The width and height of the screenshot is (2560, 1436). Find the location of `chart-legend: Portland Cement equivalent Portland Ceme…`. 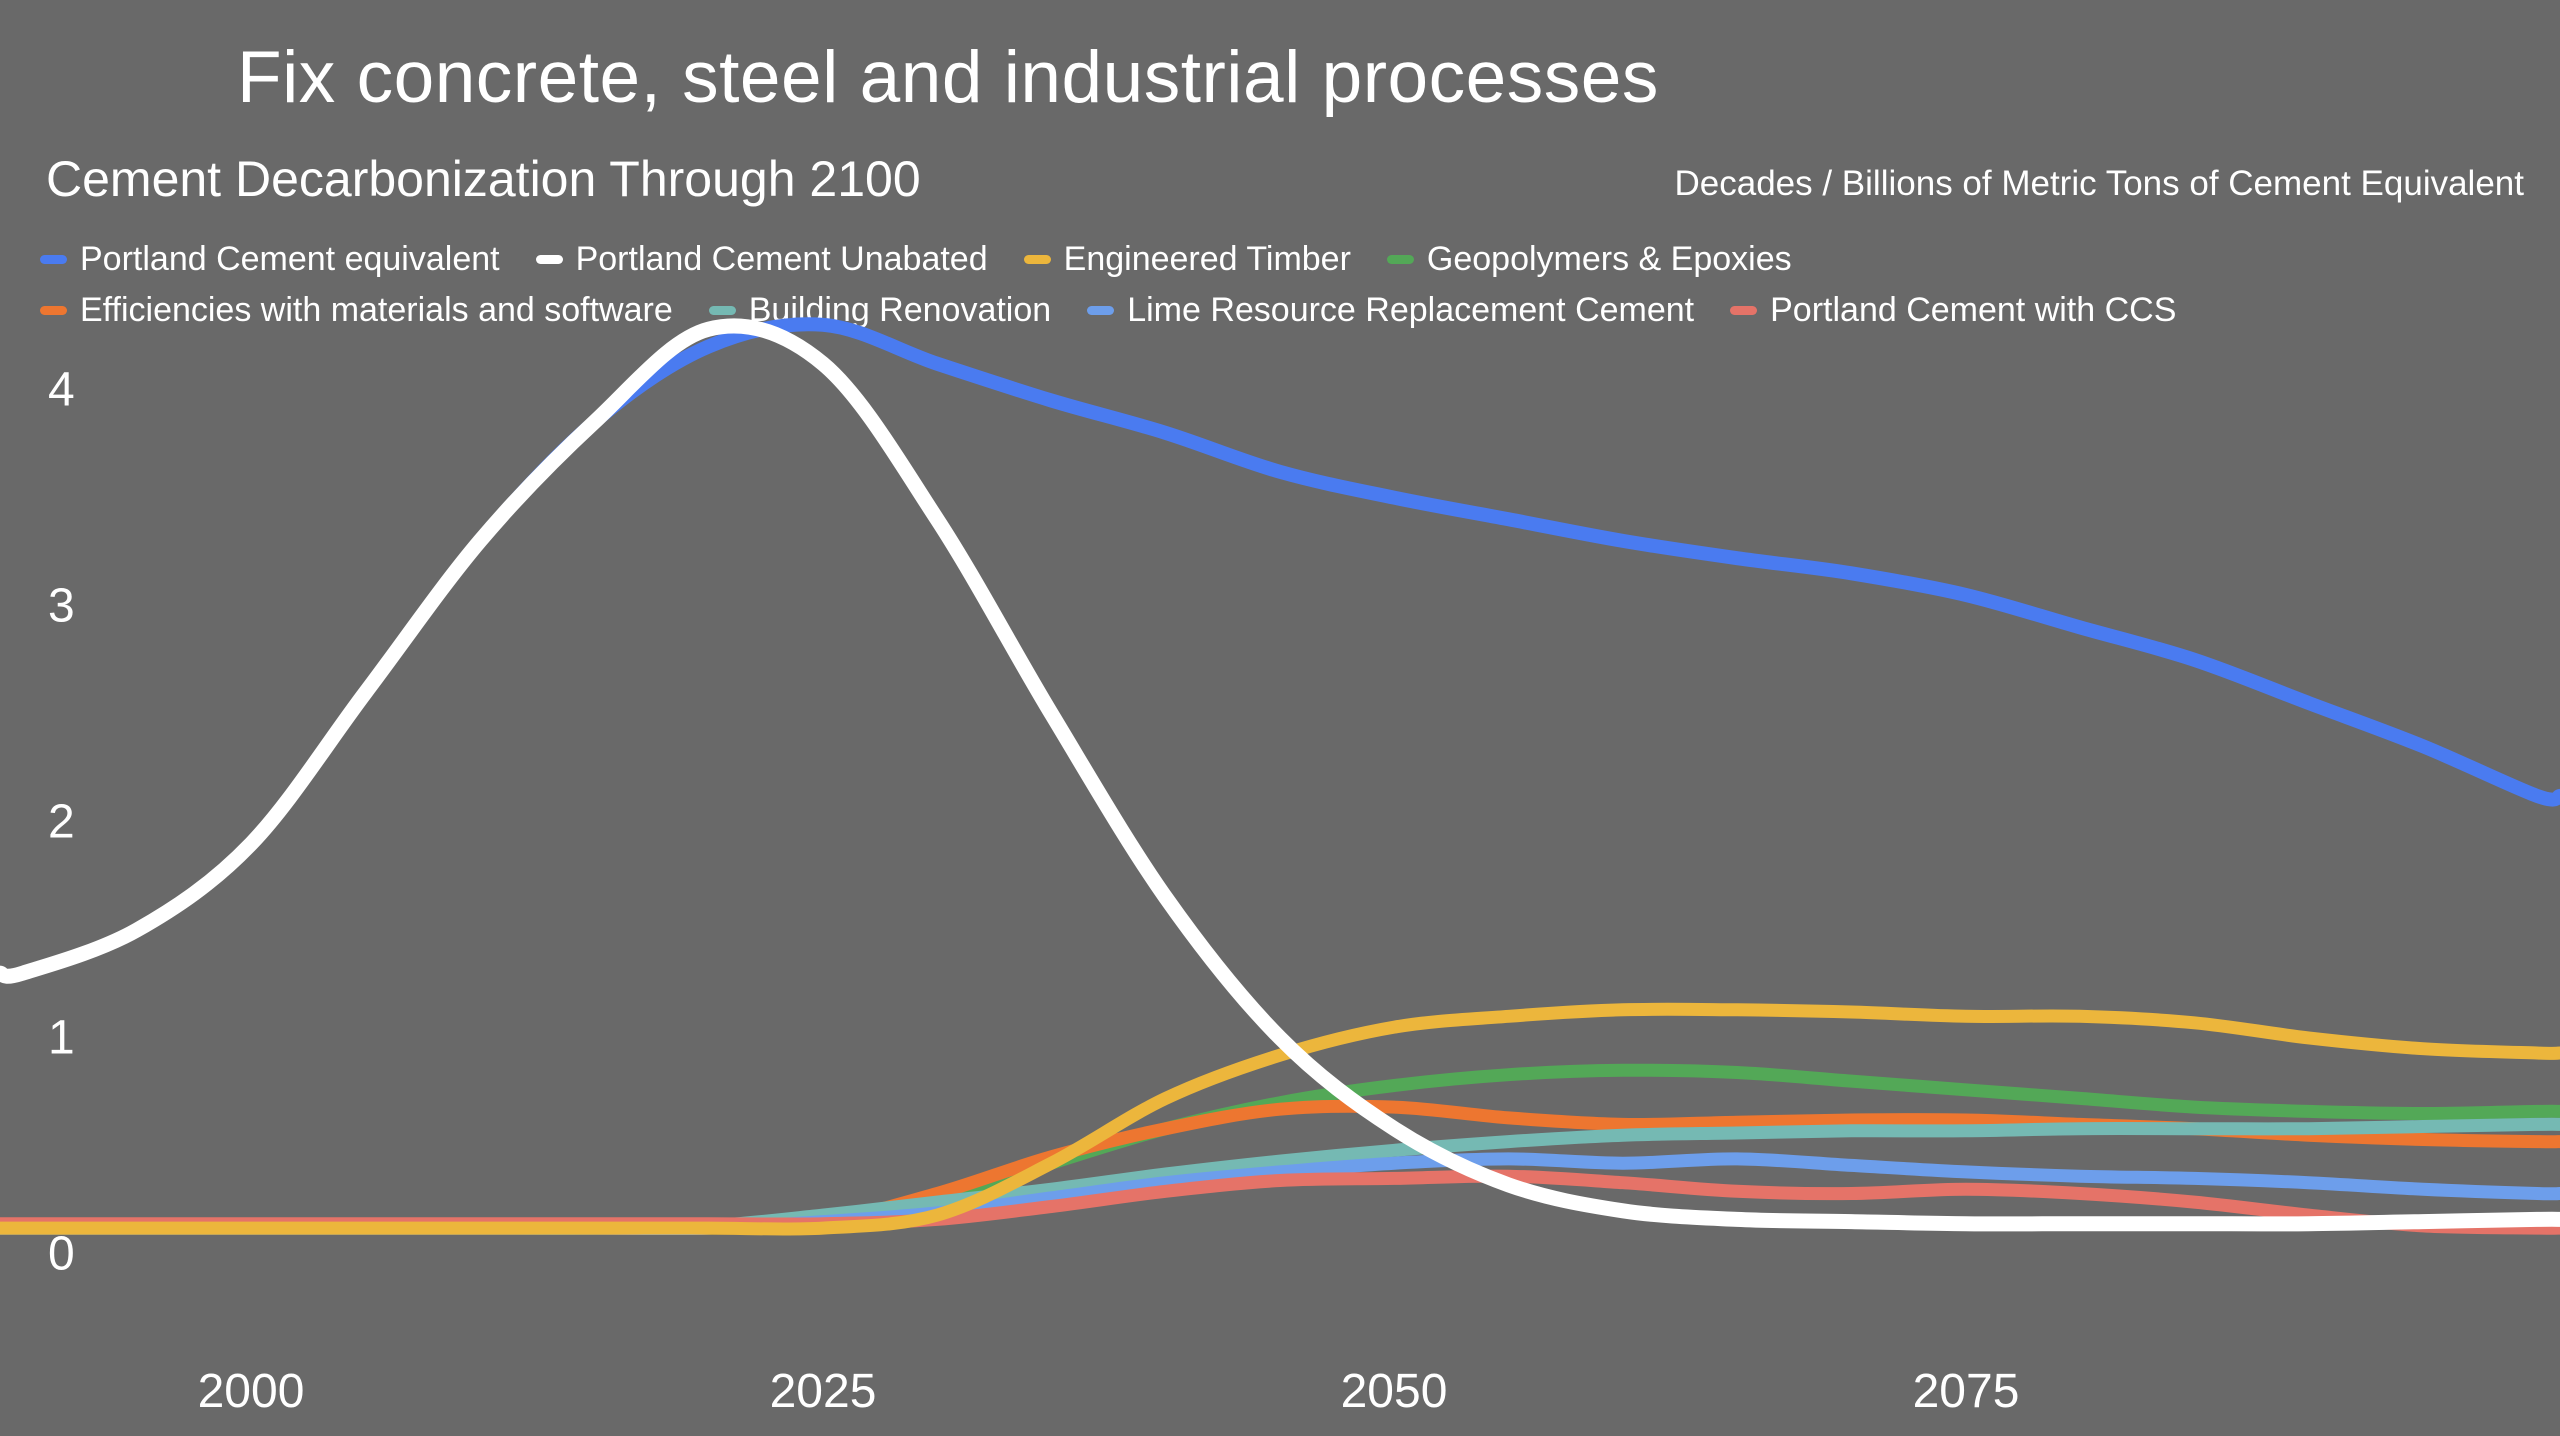

chart-legend: Portland Cement equivalent Portland Ceme… is located at coordinates (1108, 285).